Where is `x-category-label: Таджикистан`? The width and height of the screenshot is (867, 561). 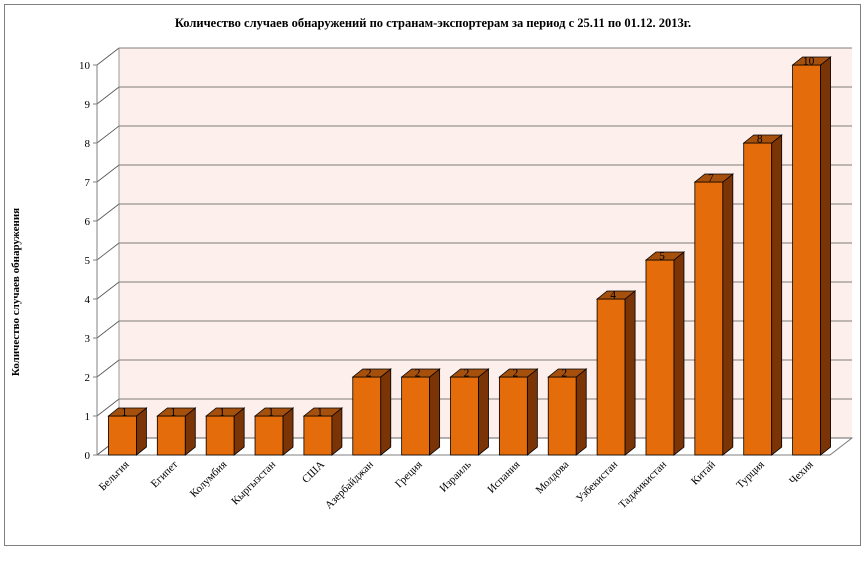
x-category-label: Таджикистан is located at coordinates (643, 485).